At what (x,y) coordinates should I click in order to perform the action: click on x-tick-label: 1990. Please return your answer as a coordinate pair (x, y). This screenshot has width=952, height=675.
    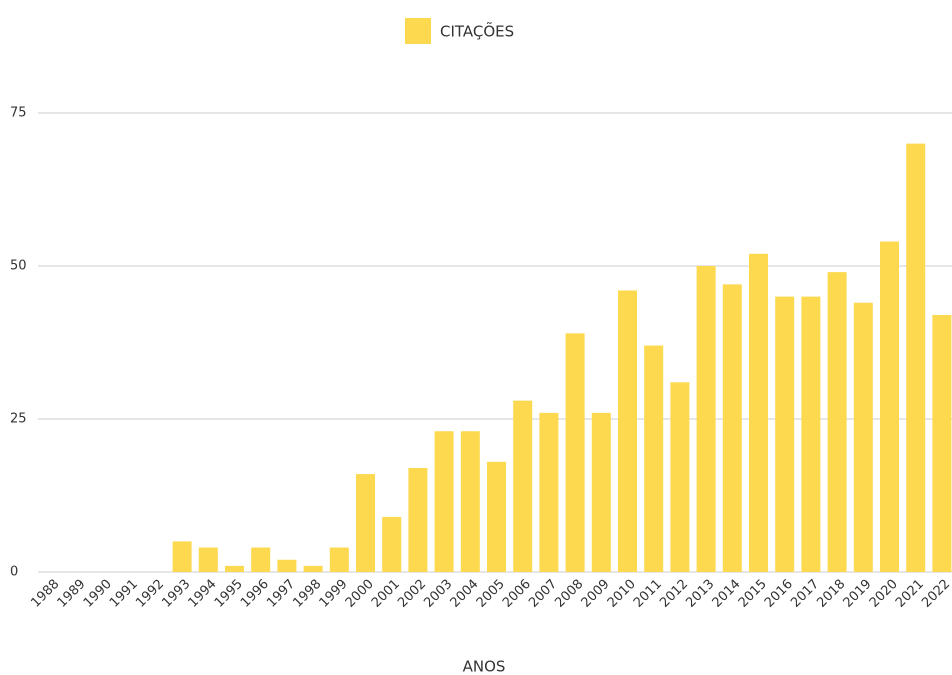
    Looking at the image, I should click on (98, 594).